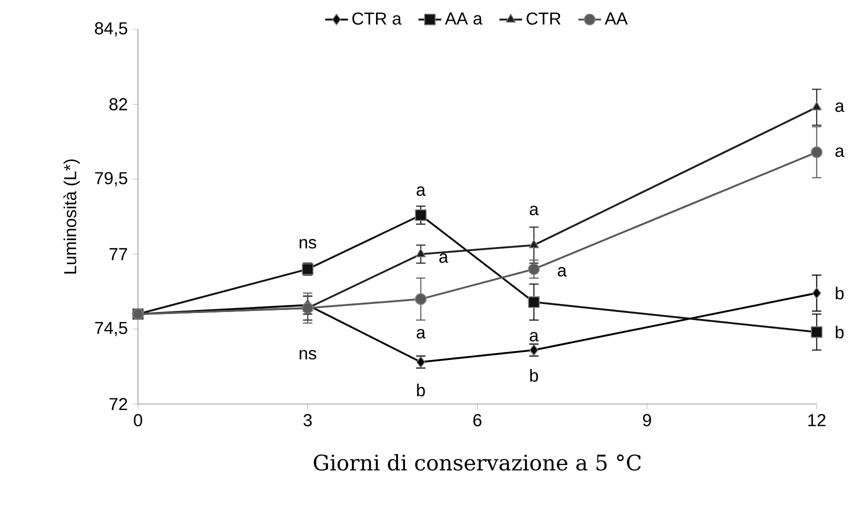 The image size is (854, 508). Describe the element at coordinates (477, 462) in the screenshot. I see `x-axis-title: Giorni di conservazione a 5 °C` at that location.